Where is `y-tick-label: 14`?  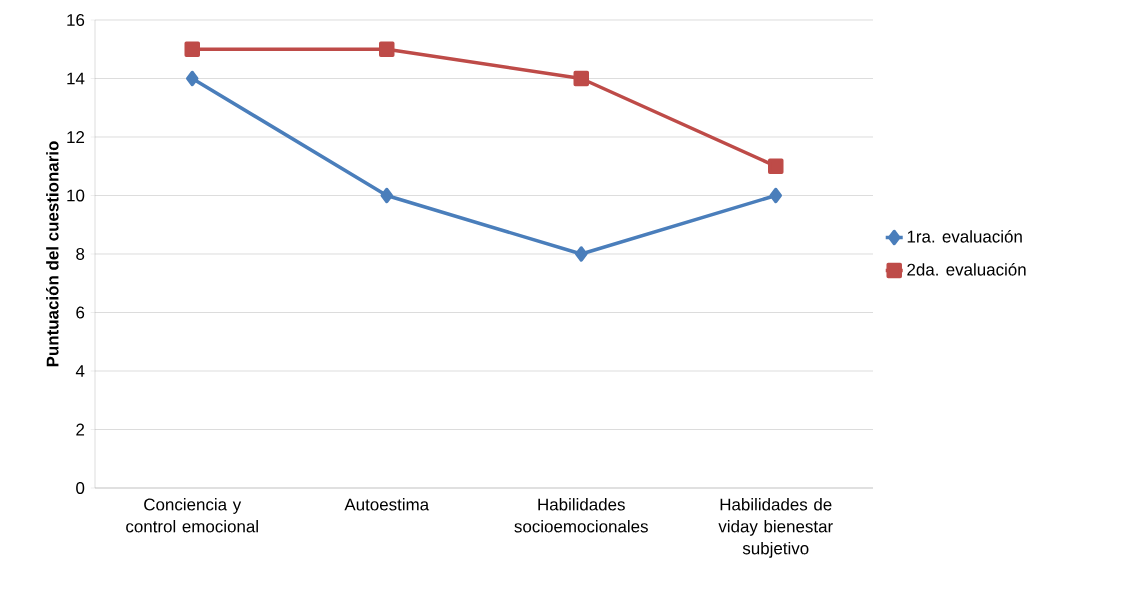 y-tick-label: 14 is located at coordinates (76, 78).